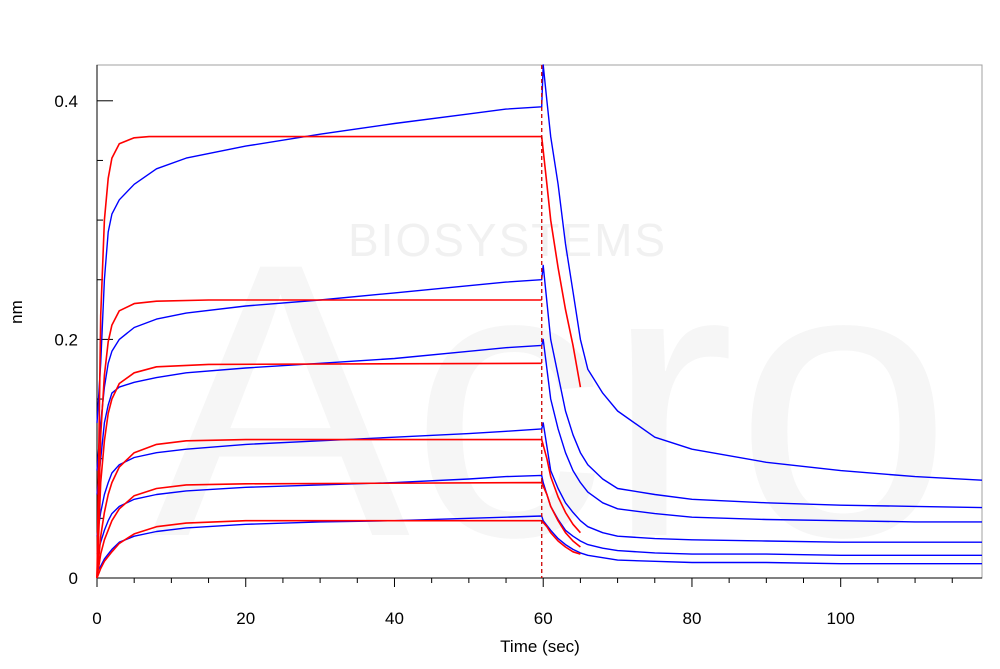 This screenshot has width=1000, height=669. I want to click on x-axis: 0 20 40 60 80 100, so click(537, 602).